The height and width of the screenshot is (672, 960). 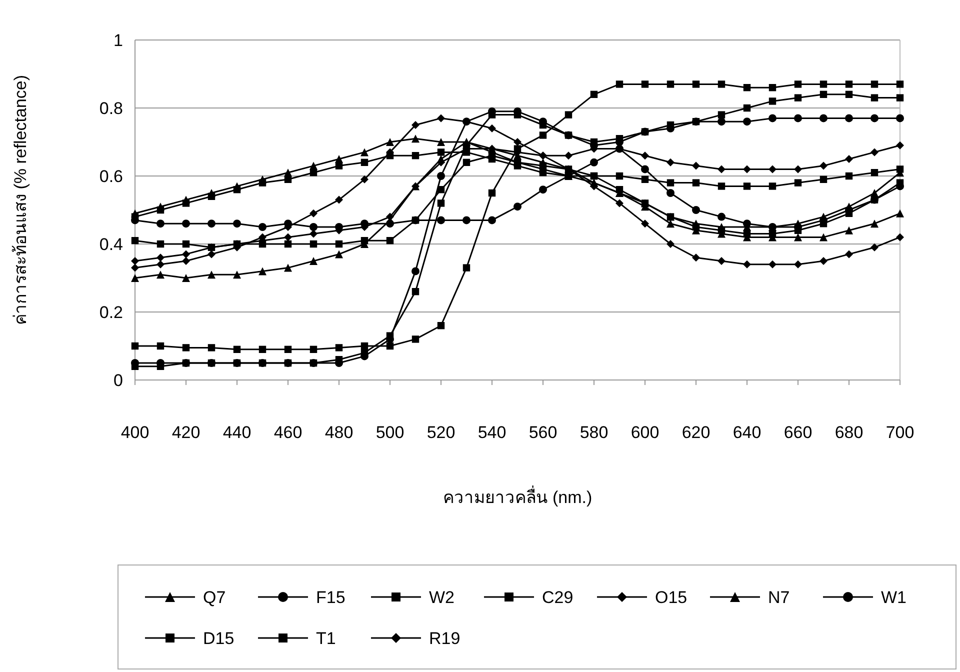 I want to click on legend-label: N7, so click(x=779, y=597).